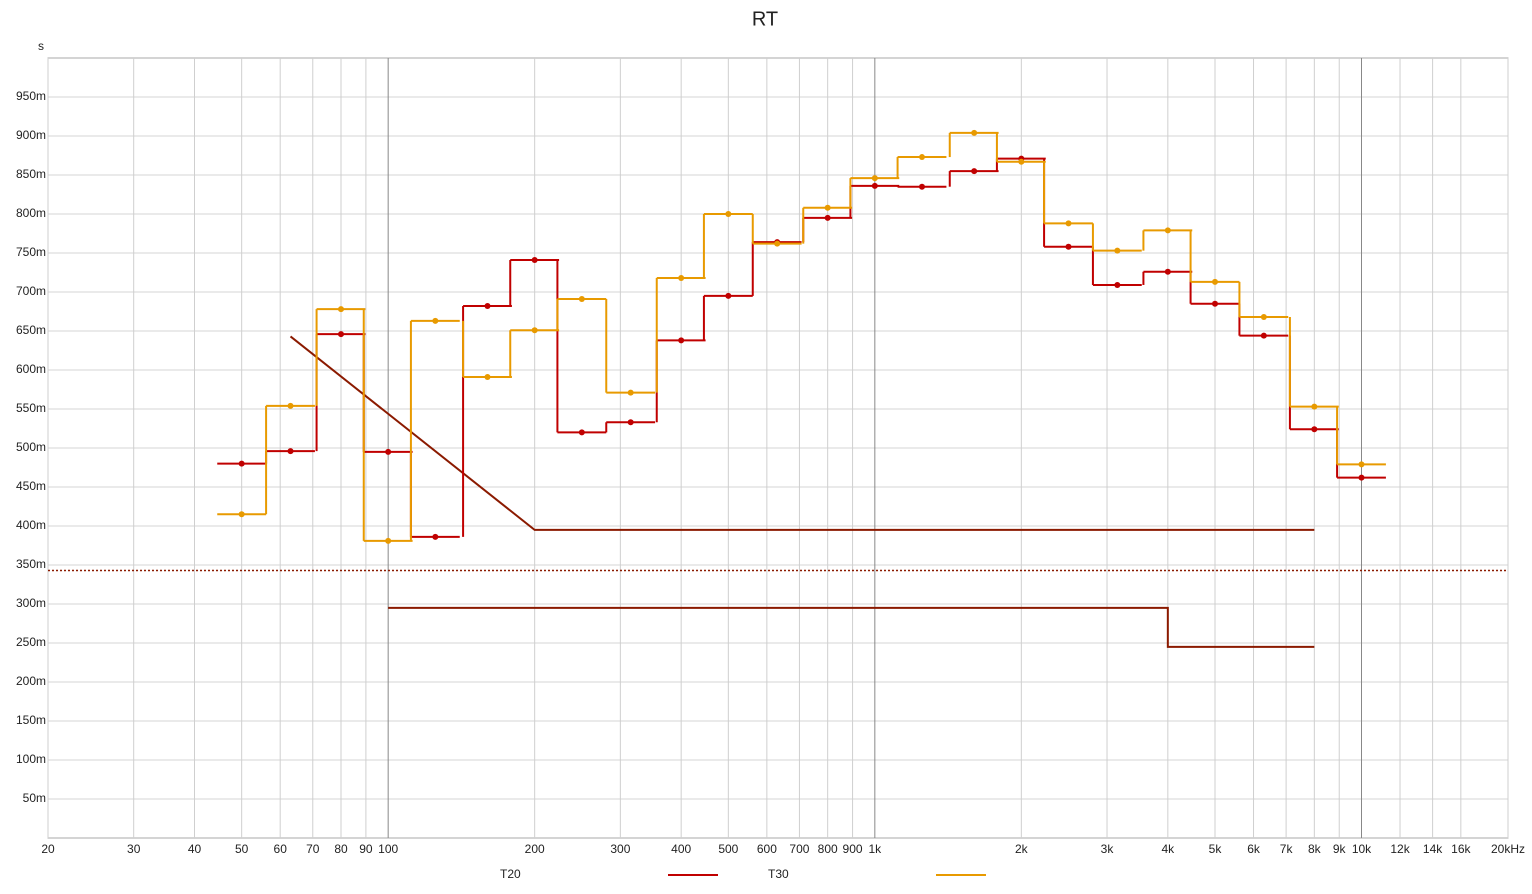 The image size is (1532, 894). What do you see at coordinates (134, 849) in the screenshot?
I see `x-tick-label: 30` at bounding box center [134, 849].